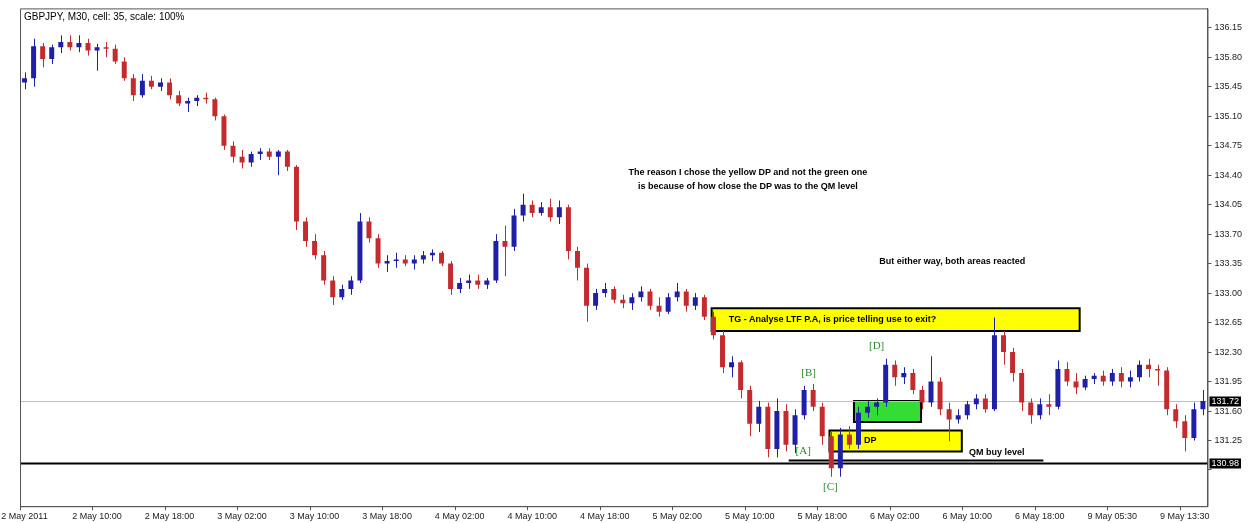 The image size is (1249, 523). What do you see at coordinates (1228, 351) in the screenshot?
I see `y-tick-label: 132.30` at bounding box center [1228, 351].